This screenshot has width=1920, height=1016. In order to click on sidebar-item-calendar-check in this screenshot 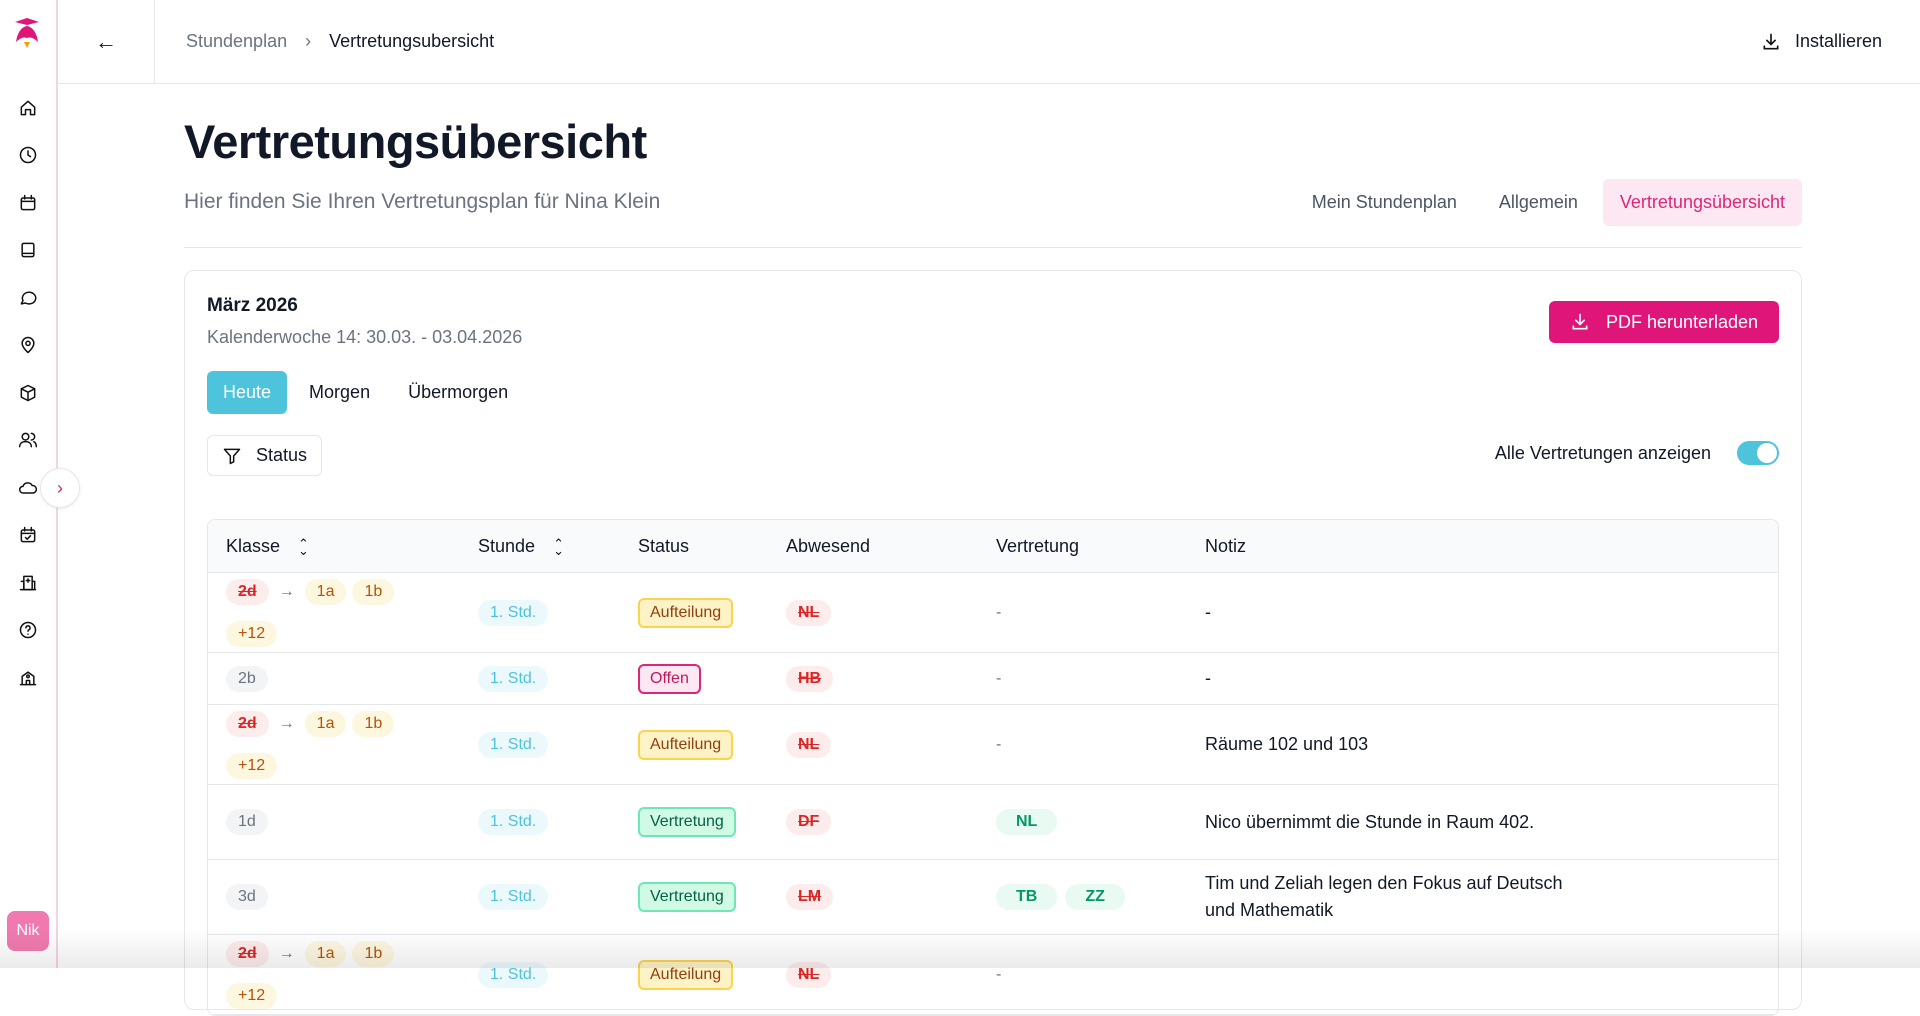, I will do `click(28, 536)`.